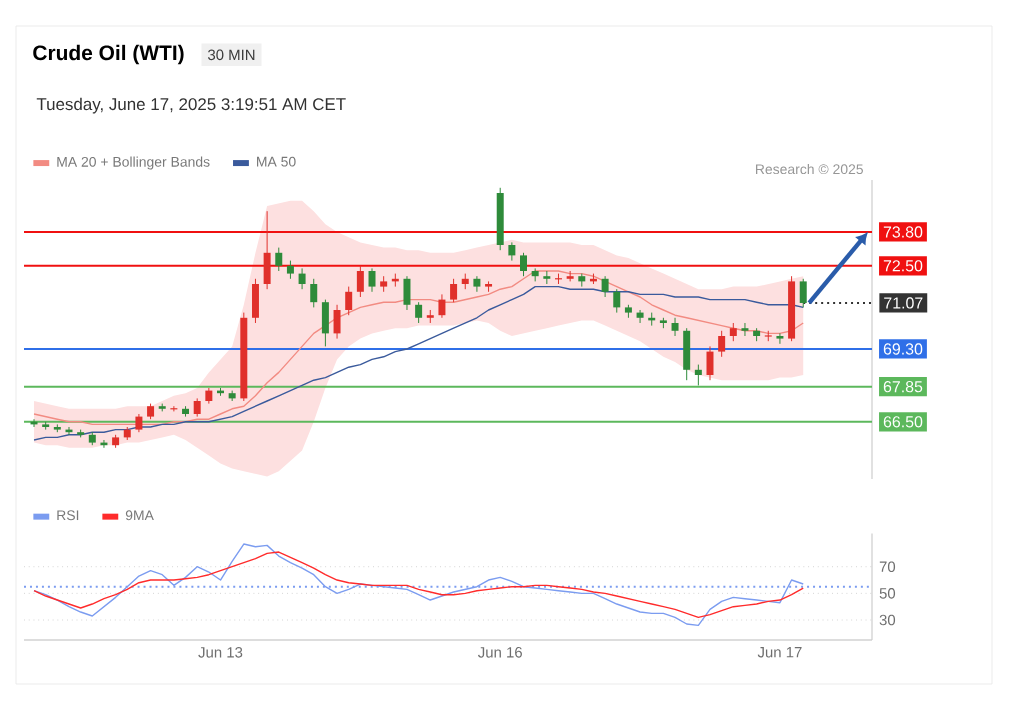 The image size is (1012, 708). I want to click on chart-subtitle: Tuesday, June 17, 2025 3:19:51 AM CET, so click(191, 105).